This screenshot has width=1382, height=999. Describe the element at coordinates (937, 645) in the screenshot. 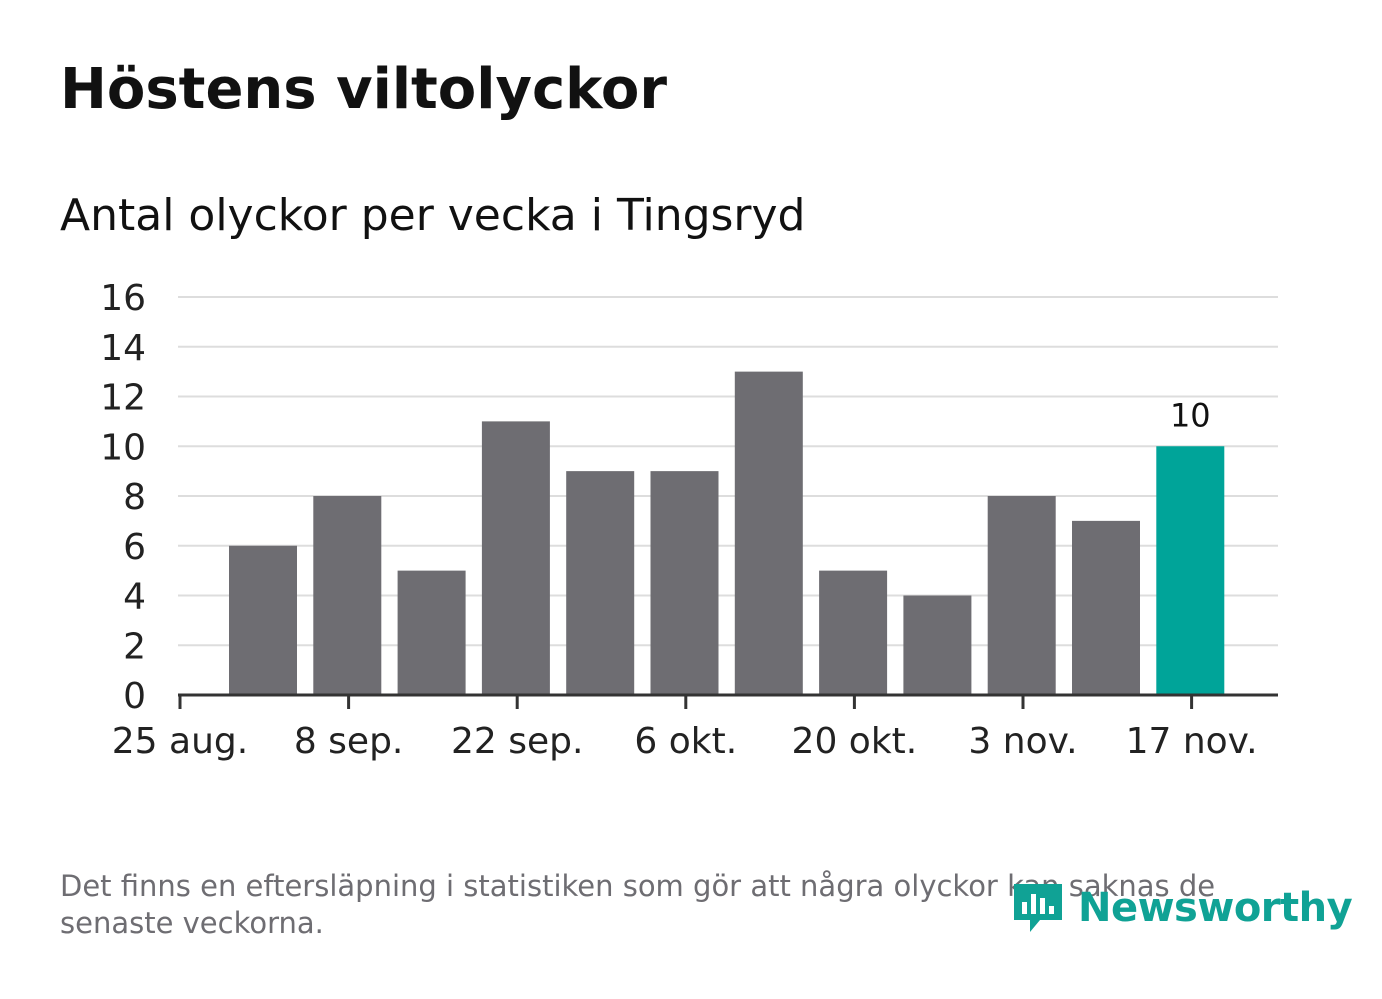

I see `bar-v43` at that location.